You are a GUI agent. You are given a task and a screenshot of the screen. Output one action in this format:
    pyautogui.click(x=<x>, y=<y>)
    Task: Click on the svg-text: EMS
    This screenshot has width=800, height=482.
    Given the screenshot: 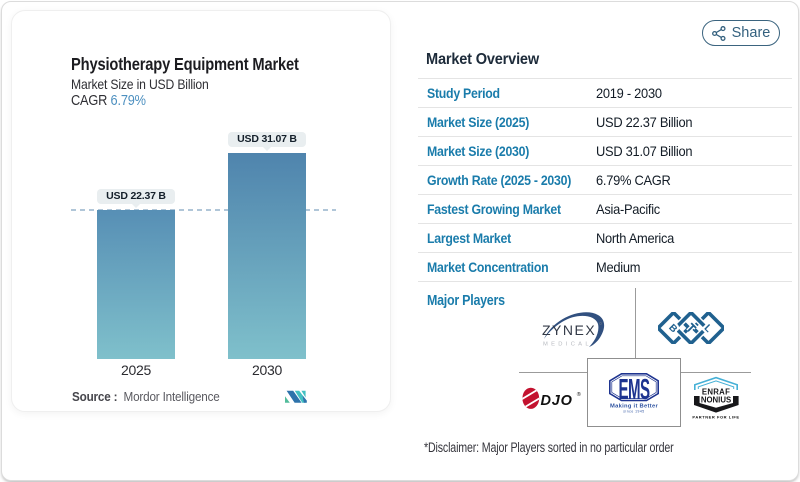 What is the action you would take?
    pyautogui.click(x=633, y=389)
    